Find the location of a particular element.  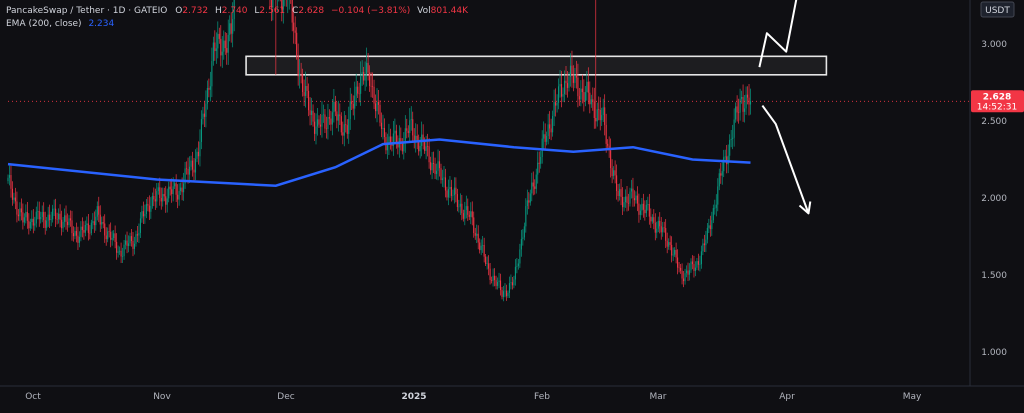

arrow-down-icon is located at coordinates (805, 208).